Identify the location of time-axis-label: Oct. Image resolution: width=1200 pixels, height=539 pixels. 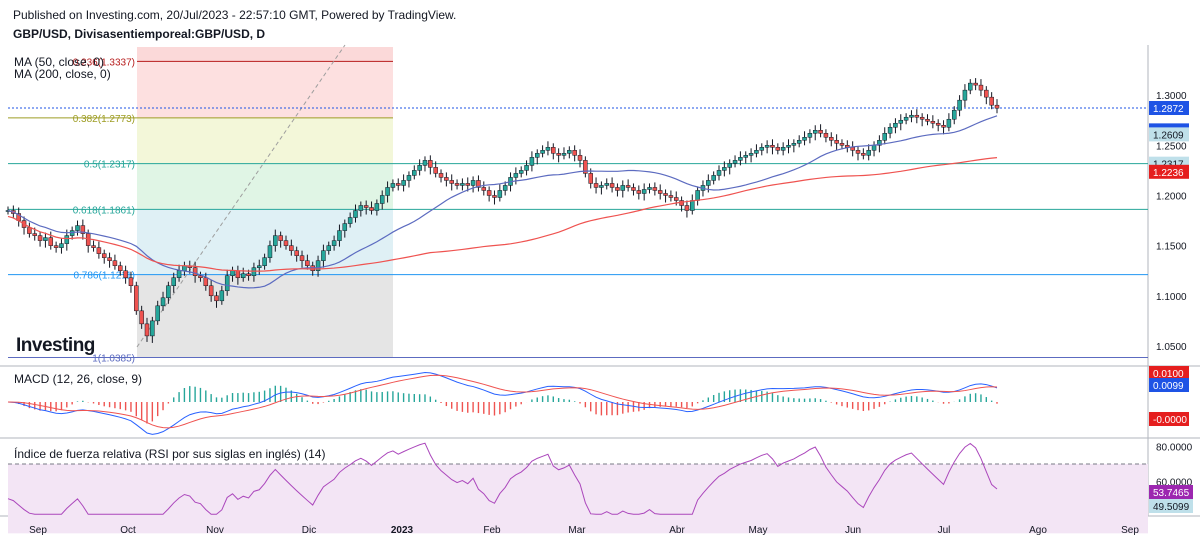
(128, 530).